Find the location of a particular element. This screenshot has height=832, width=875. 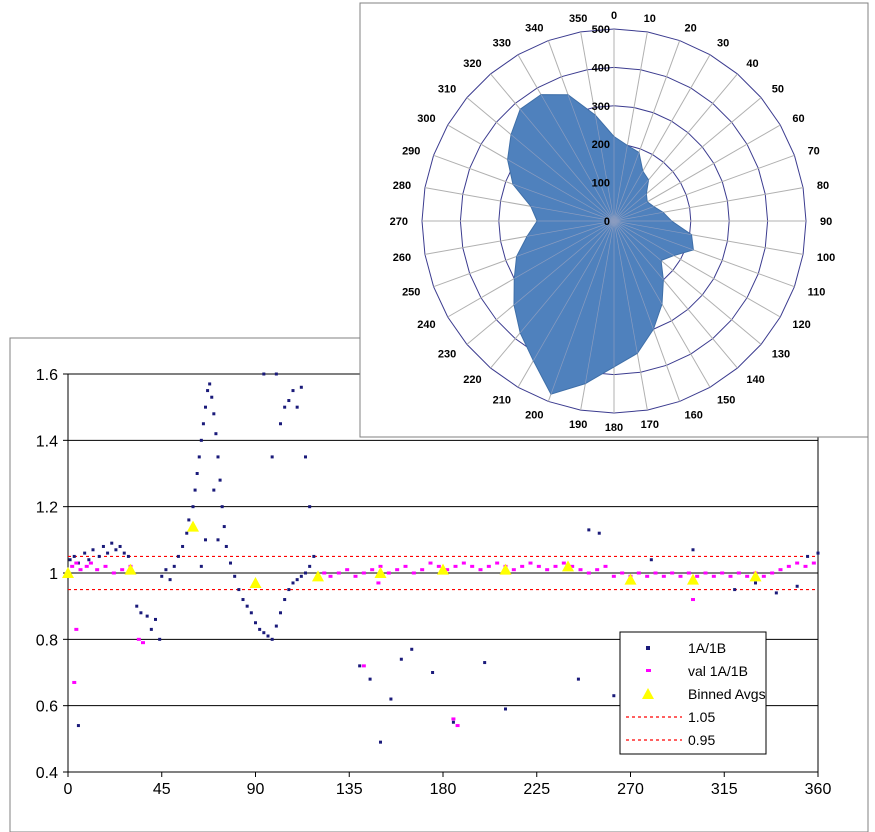

radar-angle-label: 260 is located at coordinates (402, 258).